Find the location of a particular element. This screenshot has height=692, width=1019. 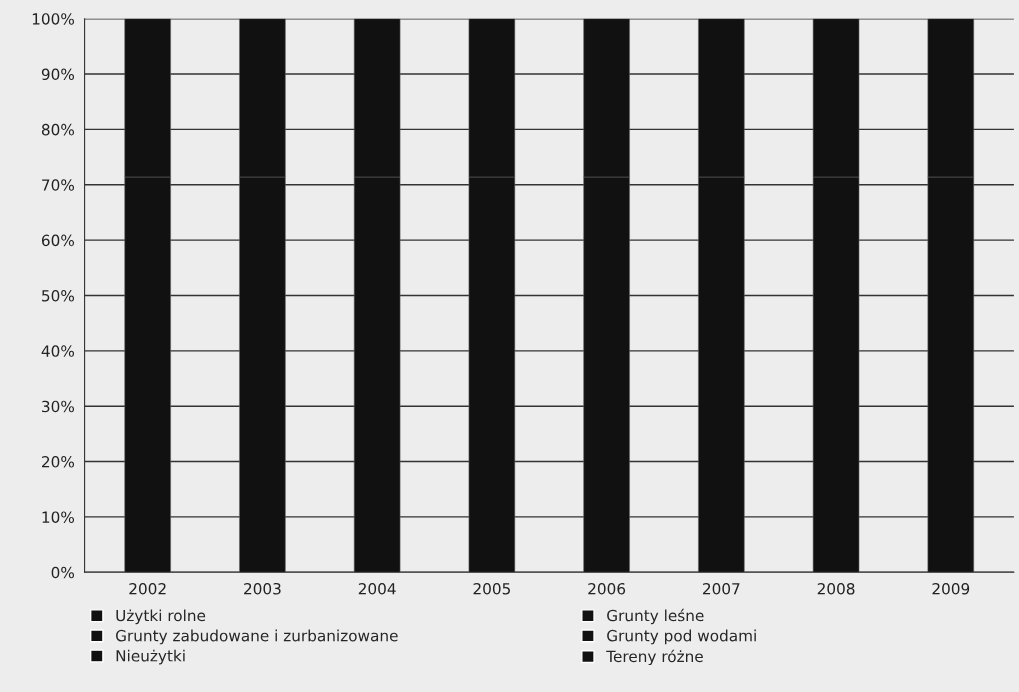

y-tick-label: 100% is located at coordinates (53, 19).